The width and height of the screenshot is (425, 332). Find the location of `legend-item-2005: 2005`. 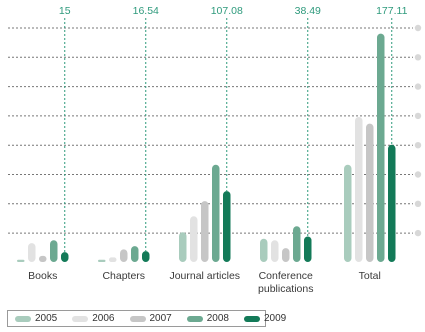

legend-item-2005: 2005 is located at coordinates (36, 318).